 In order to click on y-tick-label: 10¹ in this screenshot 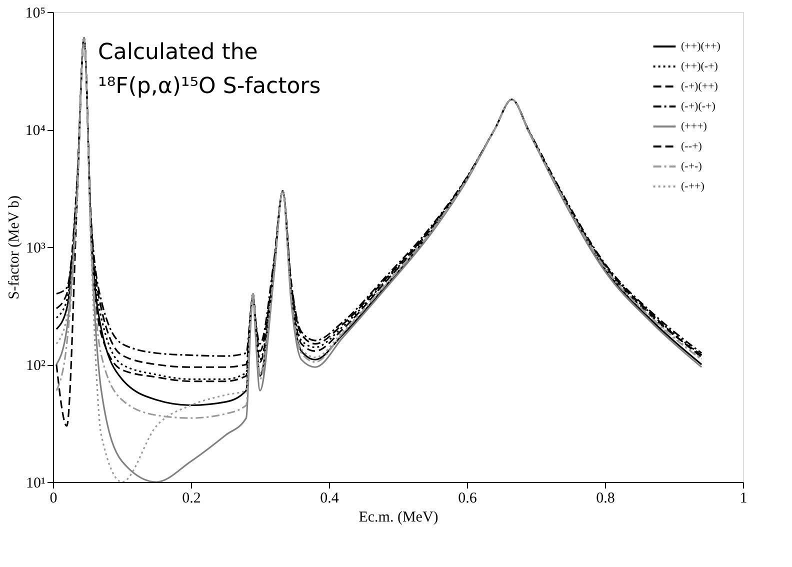, I will do `click(36, 484)`.